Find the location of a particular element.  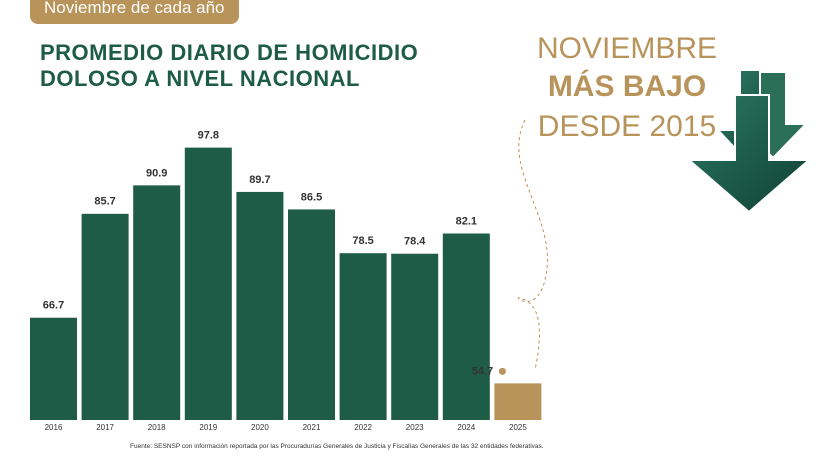

value-label: 66.7 is located at coordinates (53, 306).